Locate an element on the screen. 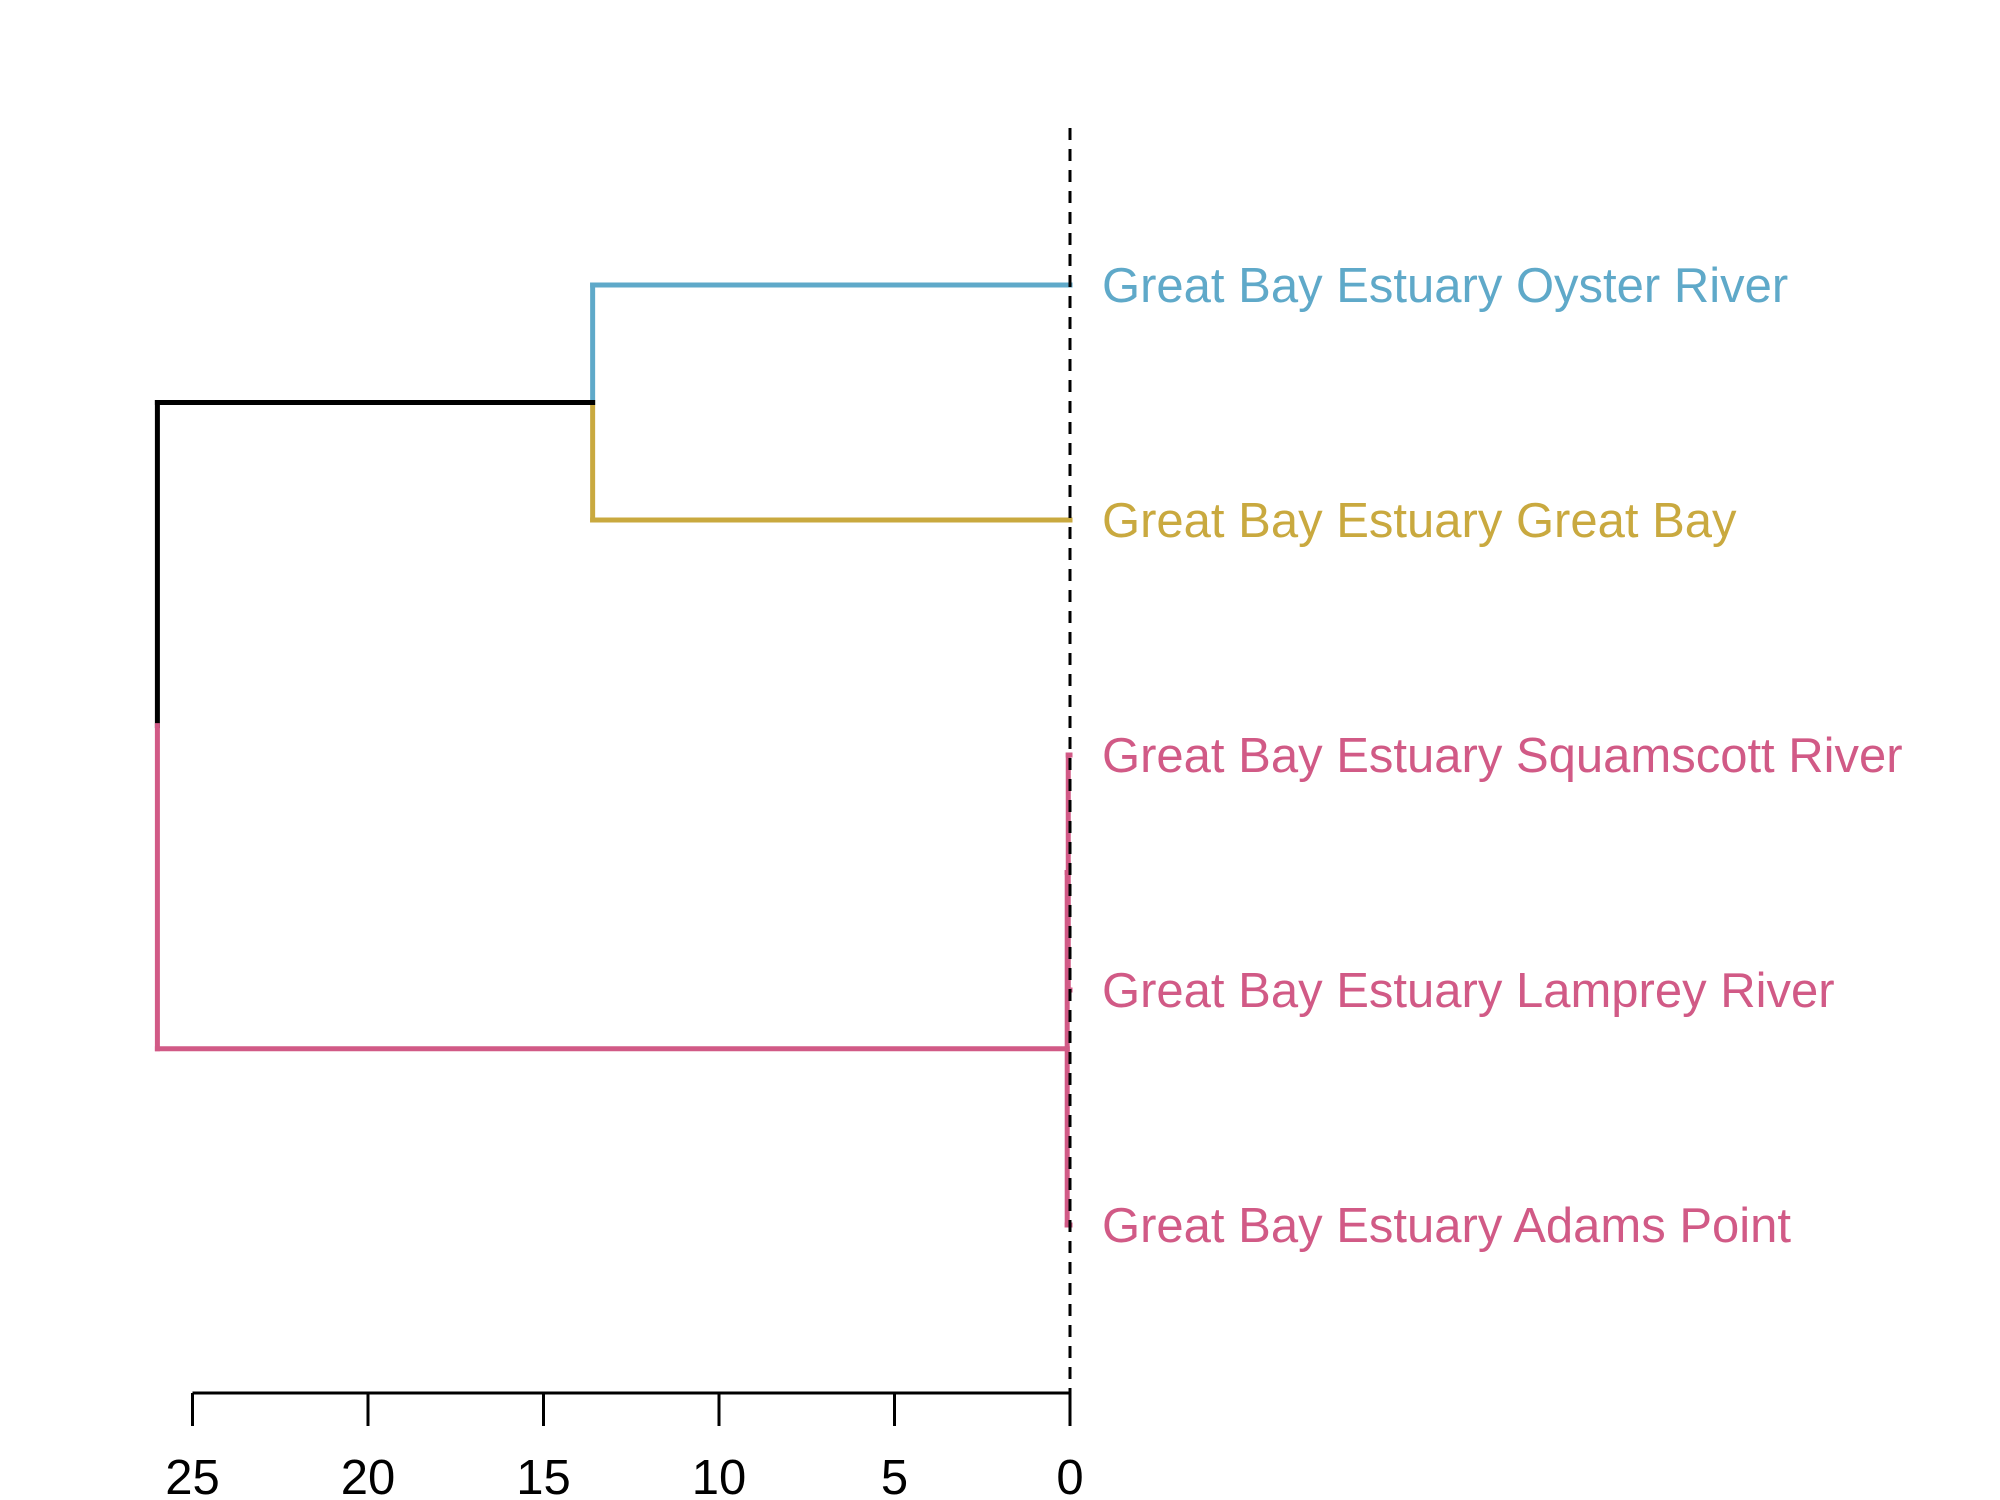 The image size is (2000, 1500). tick-label: 0 is located at coordinates (1069, 1475).